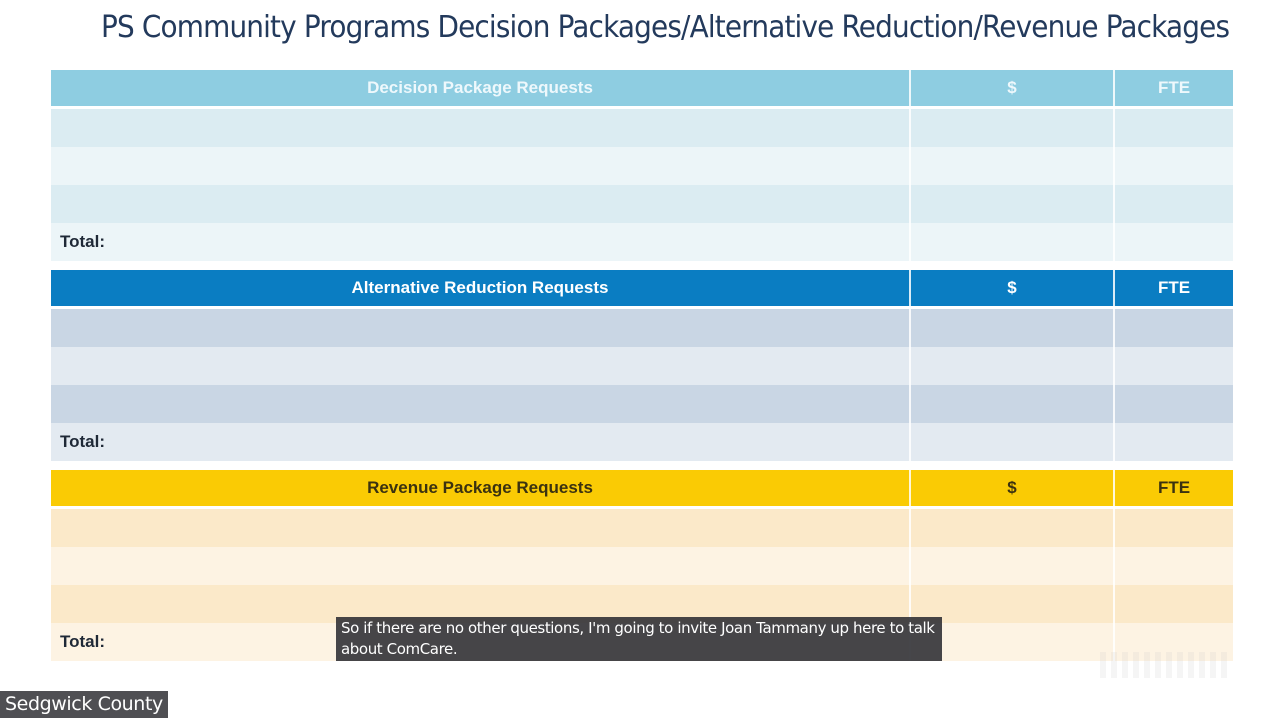  Describe the element at coordinates (481, 488) in the screenshot. I see `header-label: Revenue Package Requests` at that location.